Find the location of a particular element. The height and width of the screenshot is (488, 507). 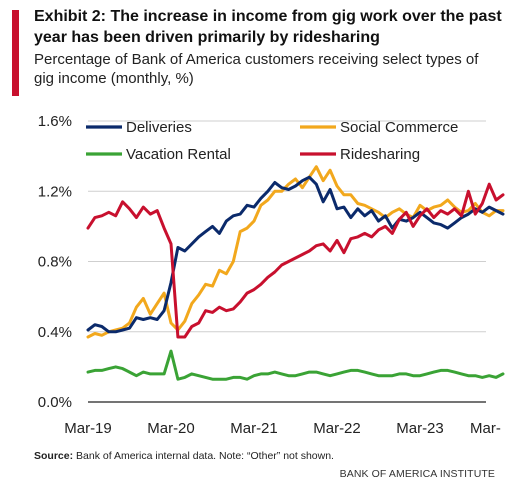

x-tick-label: Mar- is located at coordinates (485, 428).